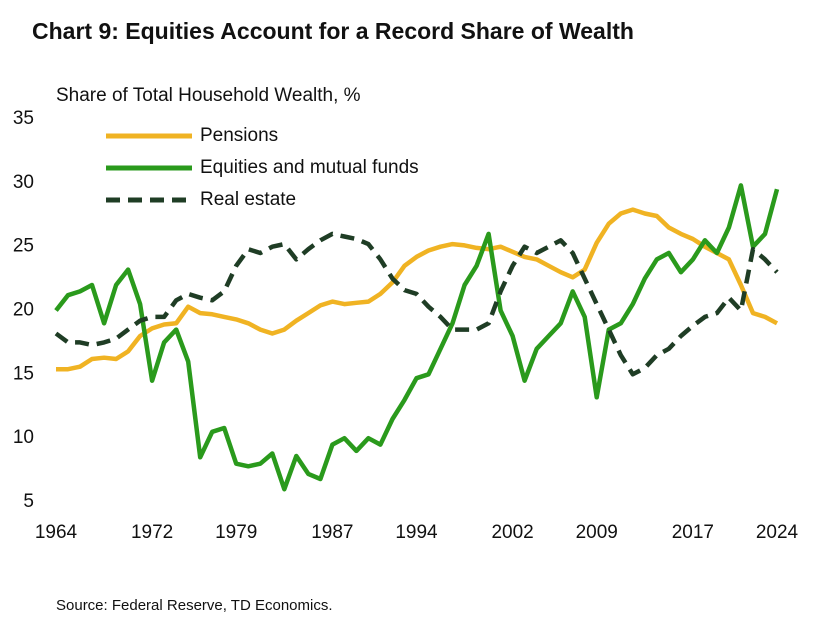 The width and height of the screenshot is (827, 617). I want to click on x-tick-label: 1987, so click(332, 532).